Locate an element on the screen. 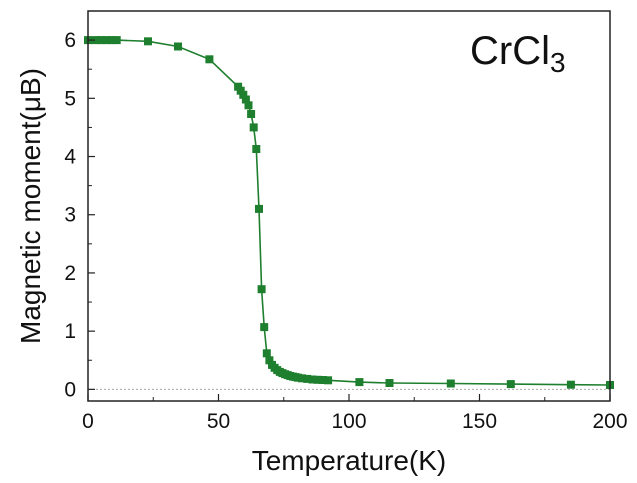 This screenshot has width=637, height=483. compound-label: CrCl3 is located at coordinates (518, 53).